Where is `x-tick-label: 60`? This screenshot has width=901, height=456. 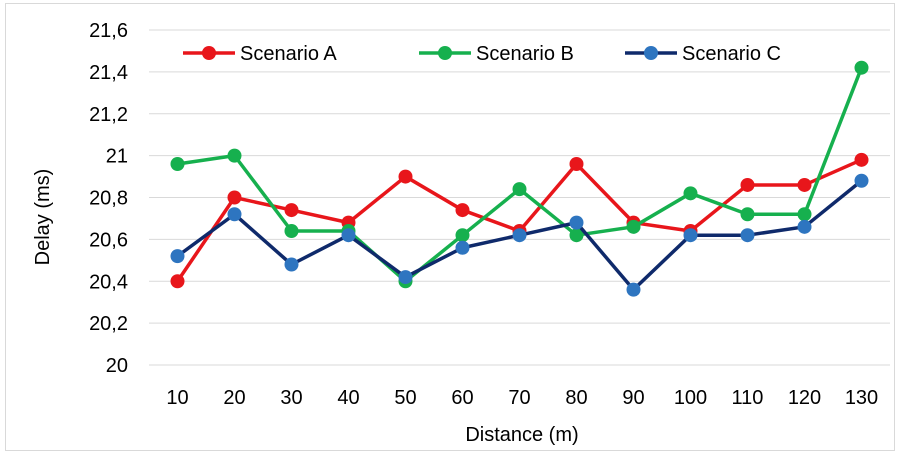
x-tick-label: 60 is located at coordinates (462, 398).